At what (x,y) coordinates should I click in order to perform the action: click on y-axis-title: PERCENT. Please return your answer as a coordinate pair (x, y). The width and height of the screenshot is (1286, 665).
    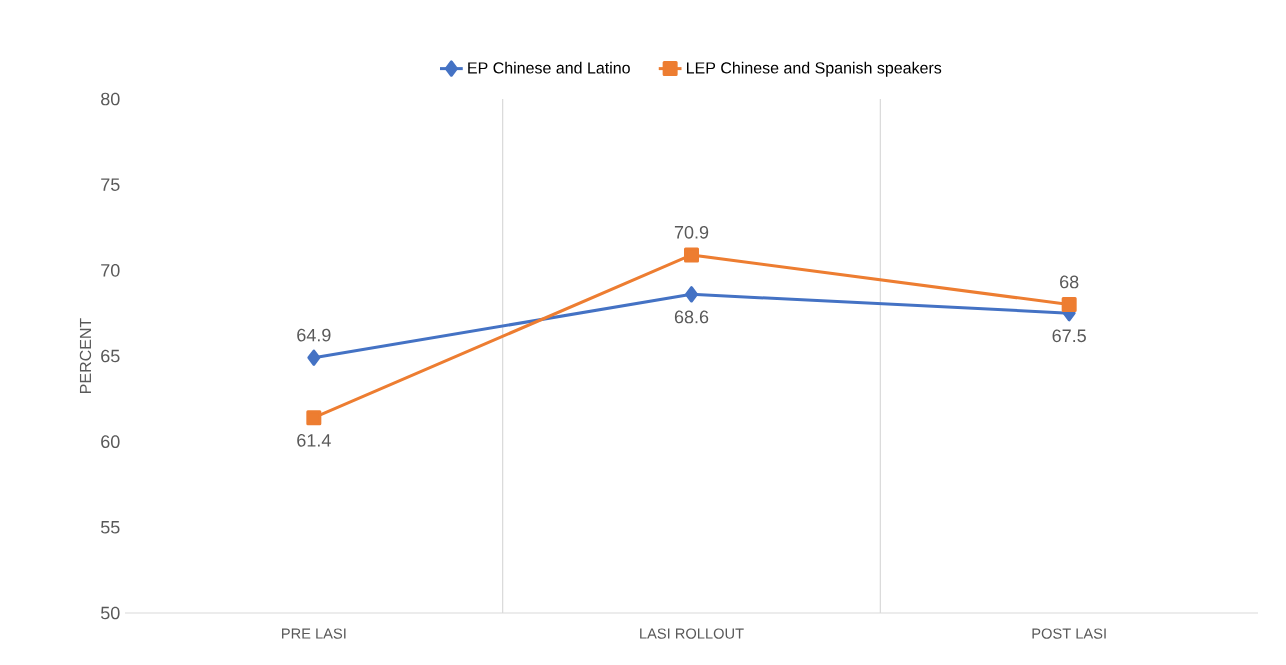
    Looking at the image, I should click on (85, 355).